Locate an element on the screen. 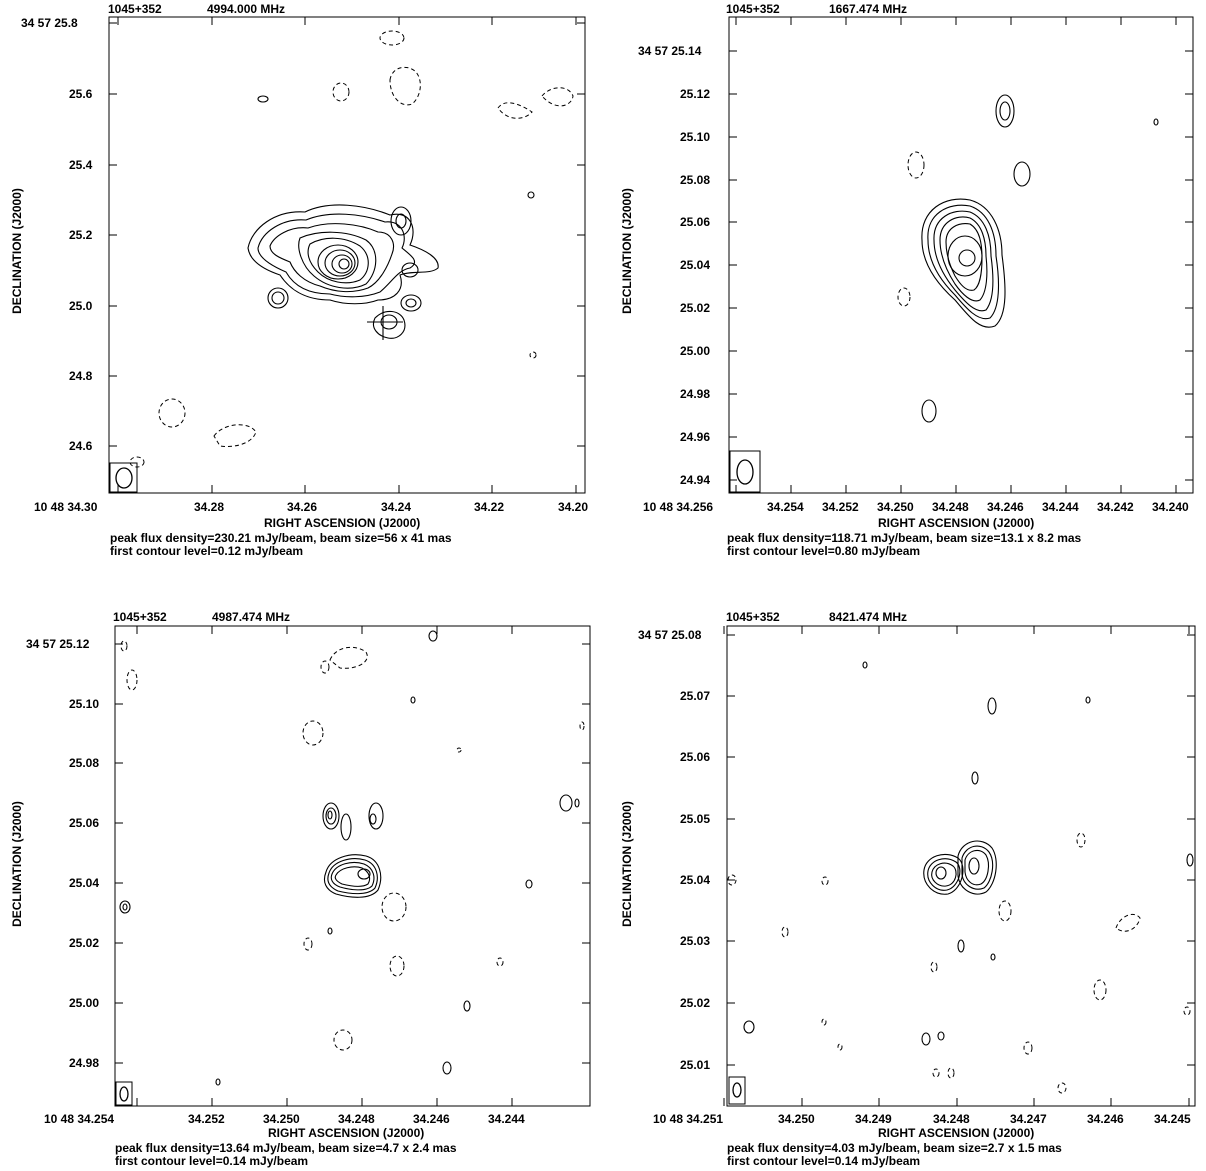 Image resolution: width=1206 pixels, height=1171 pixels. x-tick: 34.22 is located at coordinates (489, 507).